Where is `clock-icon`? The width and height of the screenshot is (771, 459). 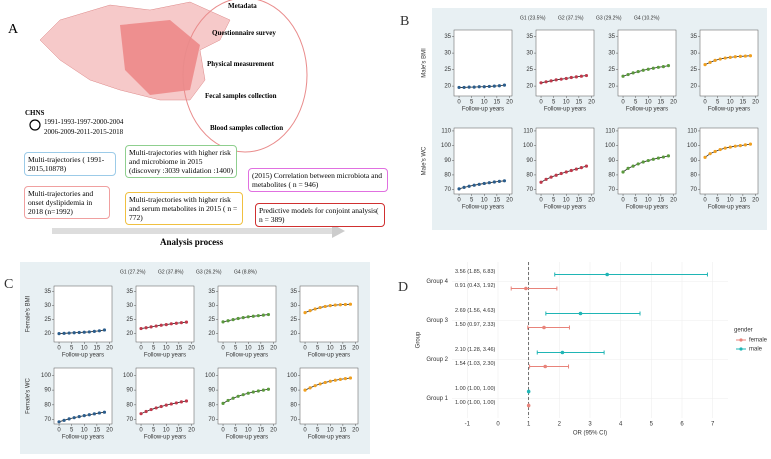
clock-icon is located at coordinates (35, 125).